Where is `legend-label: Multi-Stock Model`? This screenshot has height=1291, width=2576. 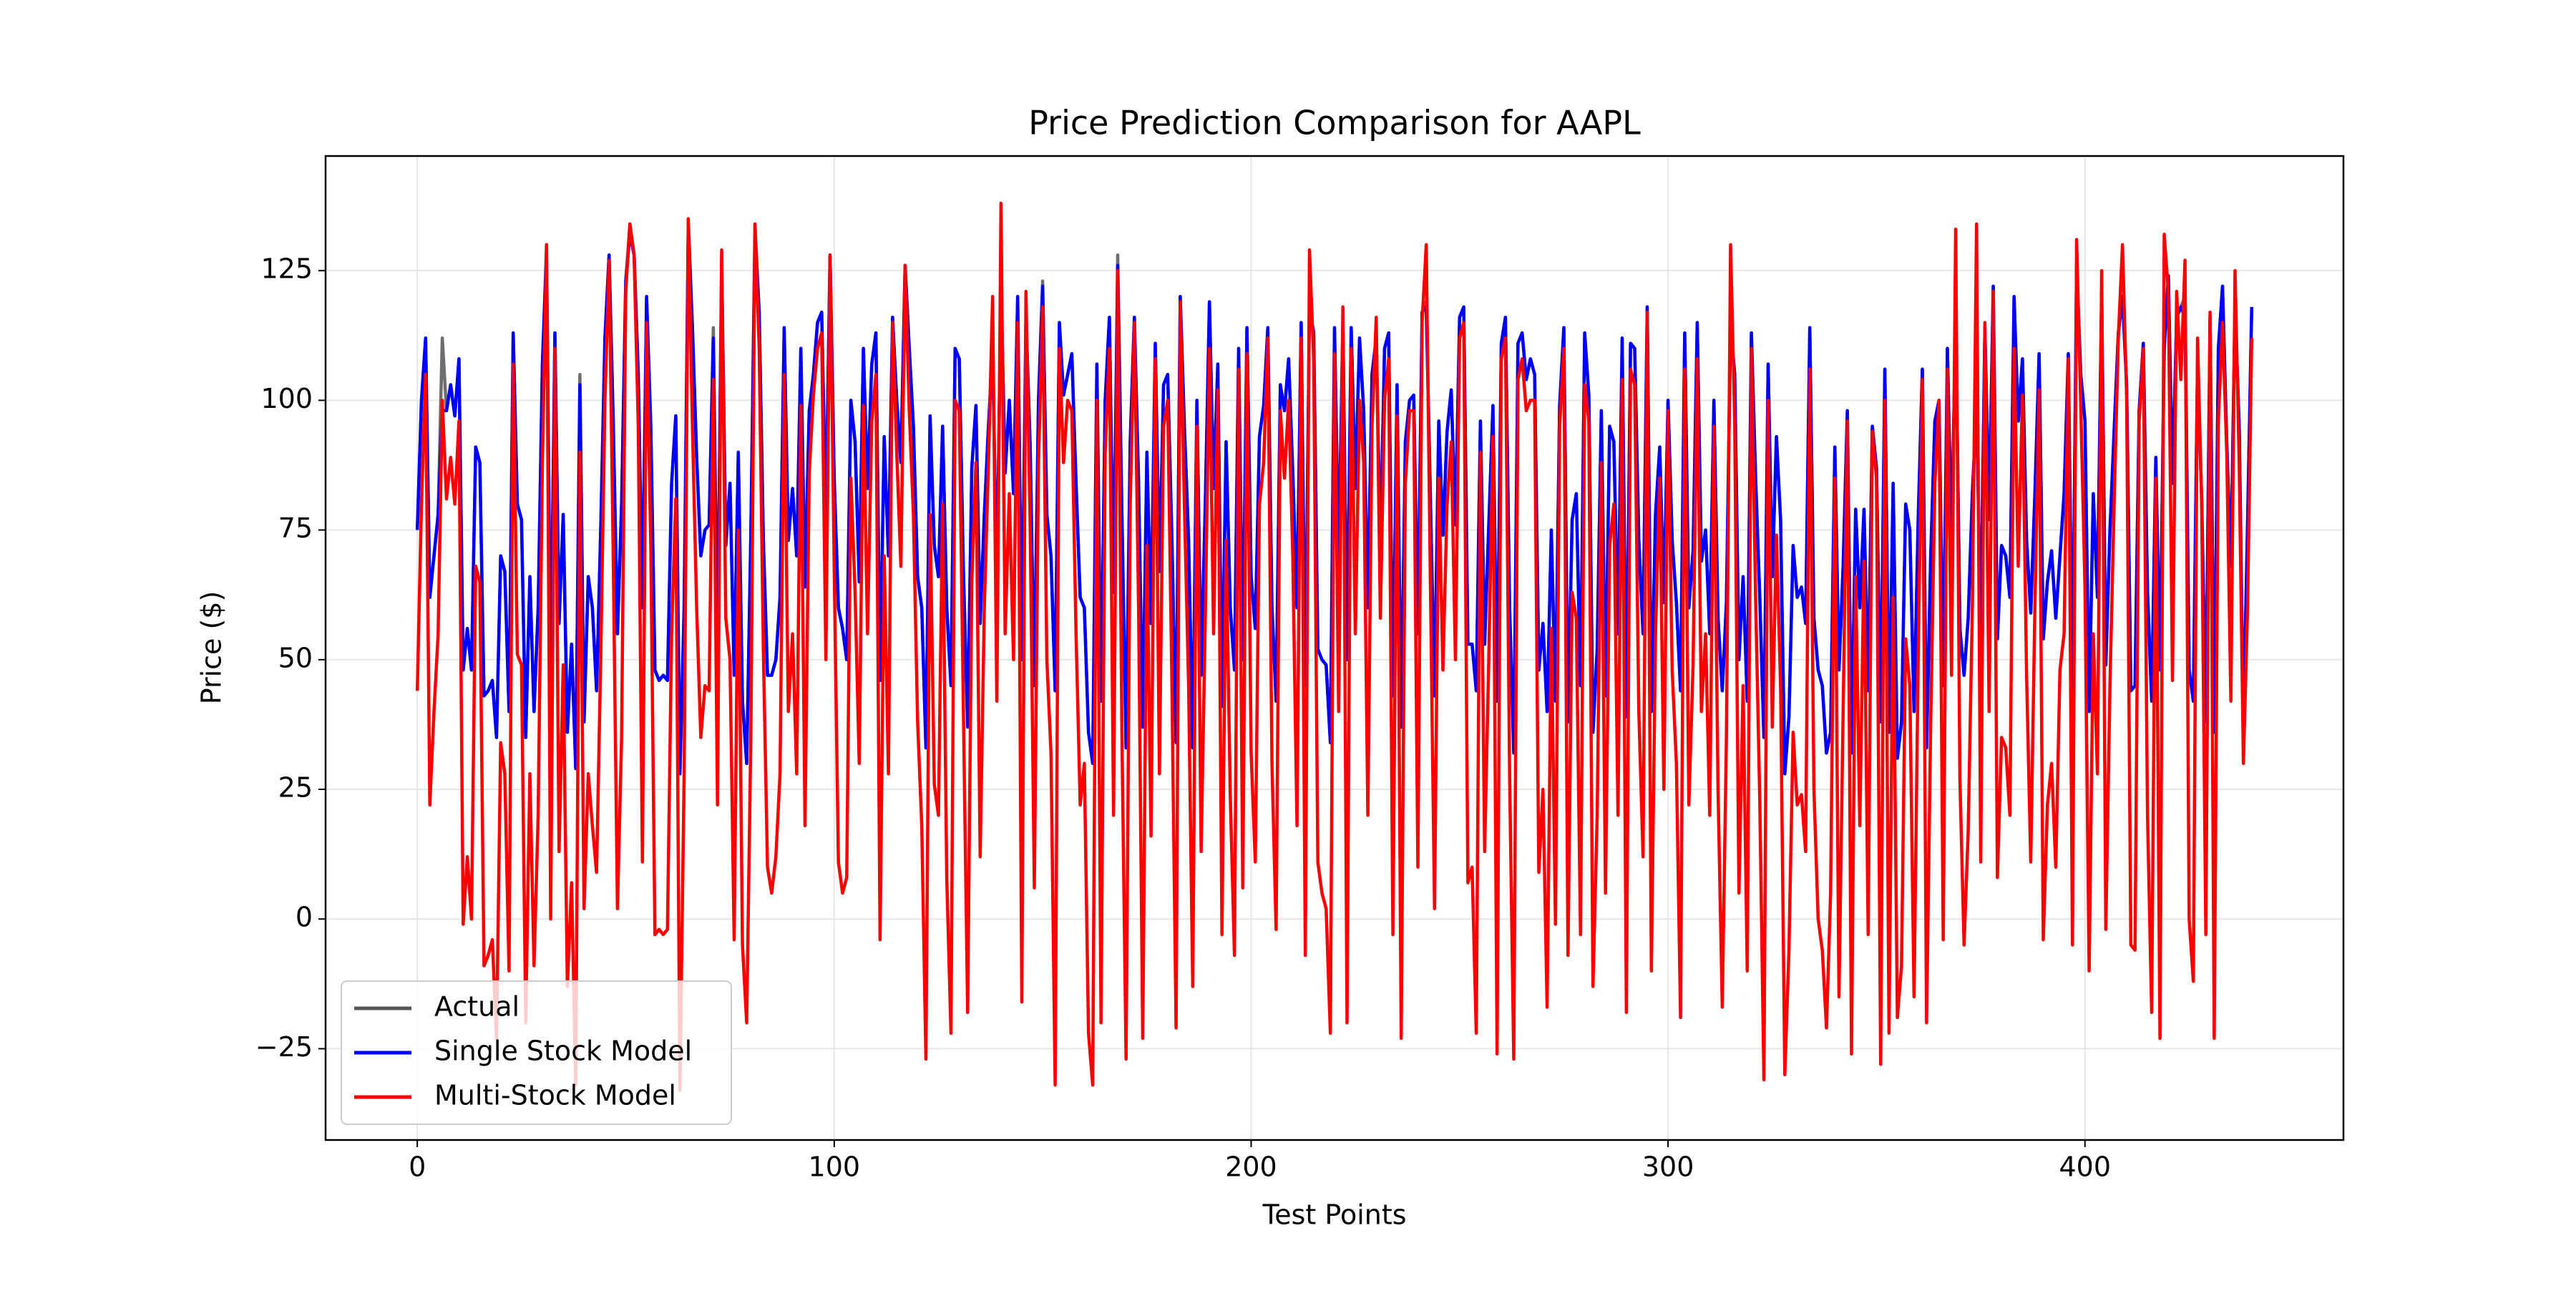 legend-label: Multi-Stock Model is located at coordinates (555, 1095).